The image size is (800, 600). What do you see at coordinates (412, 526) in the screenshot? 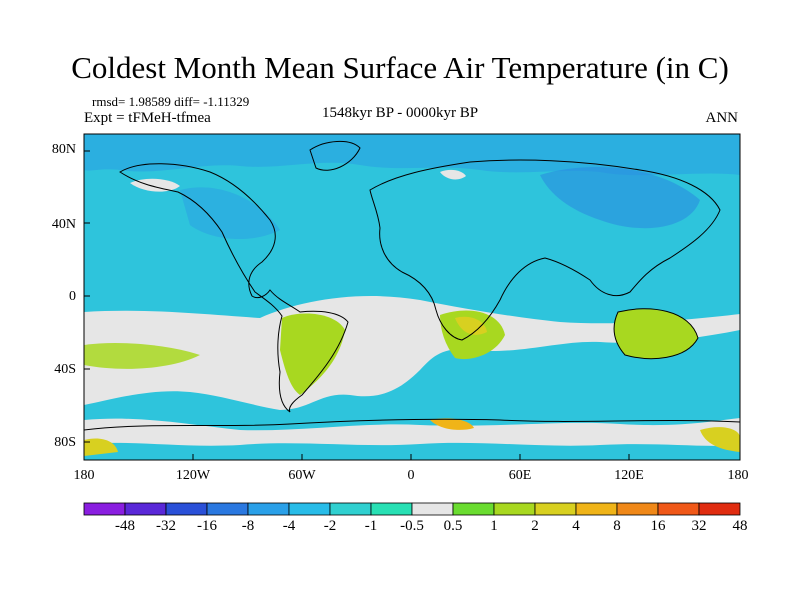
I see `colorbar-tick-label: -0.5` at bounding box center [412, 526].